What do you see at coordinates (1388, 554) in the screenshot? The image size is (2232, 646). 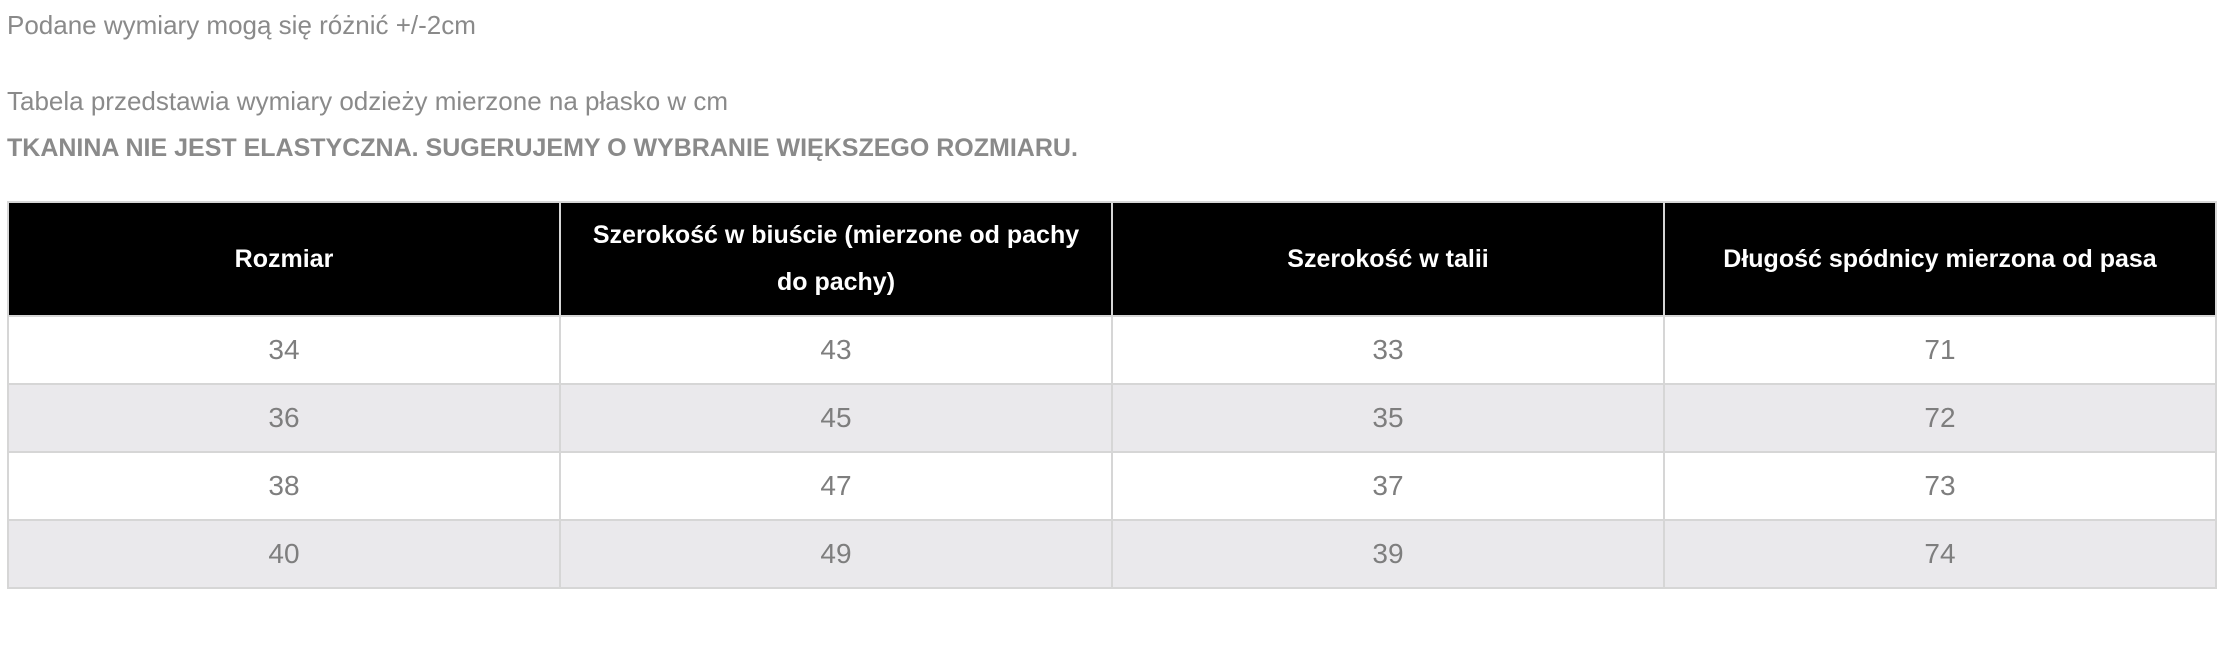 I see `cell-waist: 39` at bounding box center [1388, 554].